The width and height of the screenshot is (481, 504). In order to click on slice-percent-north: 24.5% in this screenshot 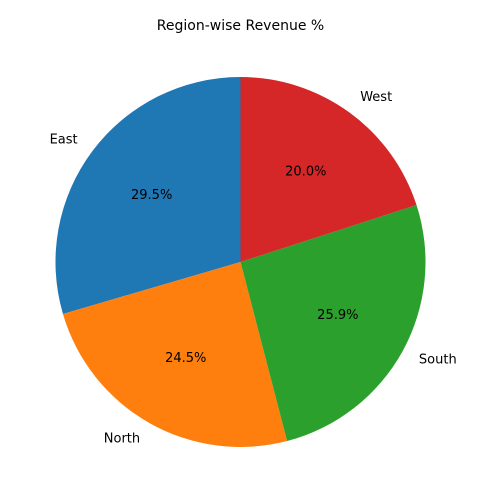, I will do `click(185, 358)`.